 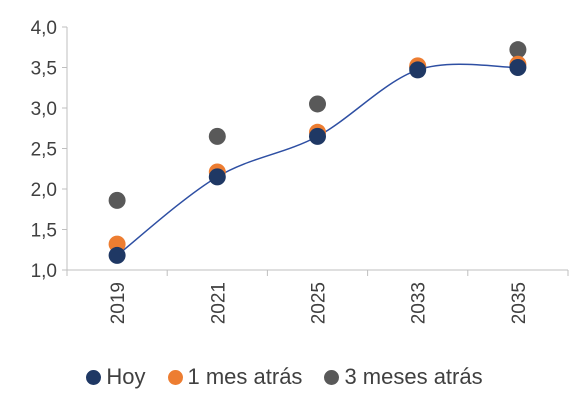 I want to click on legend-label-hoy: Hoy, so click(x=126, y=376).